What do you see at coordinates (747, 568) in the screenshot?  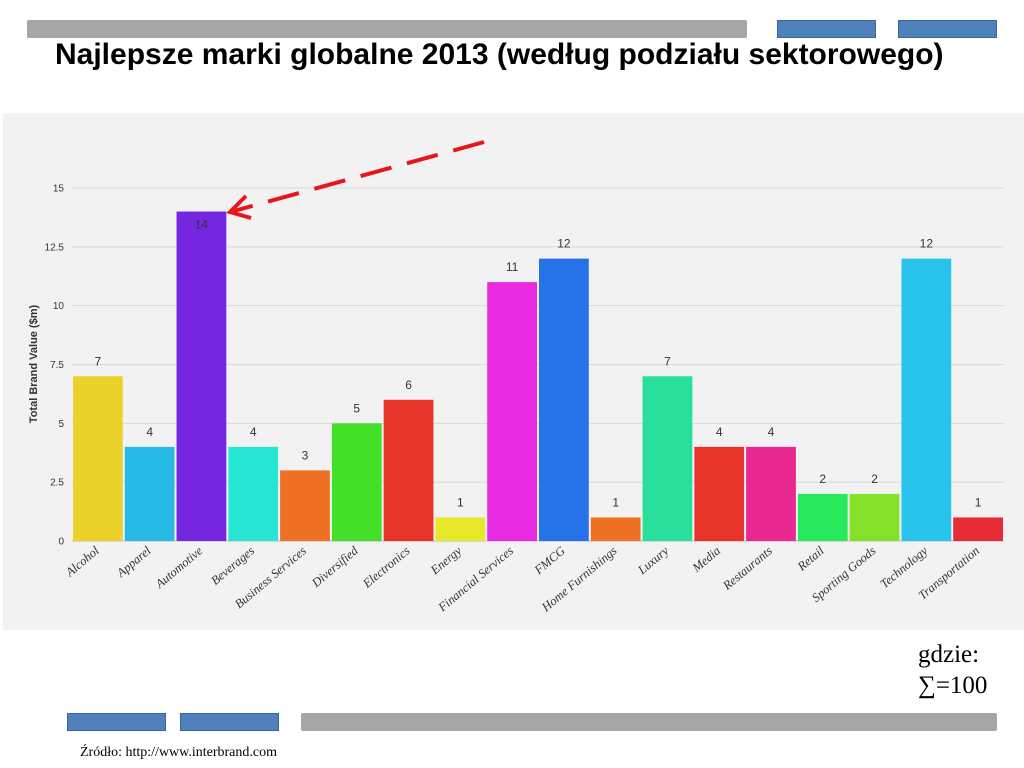 I see `x-tick-label: Restaurants` at bounding box center [747, 568].